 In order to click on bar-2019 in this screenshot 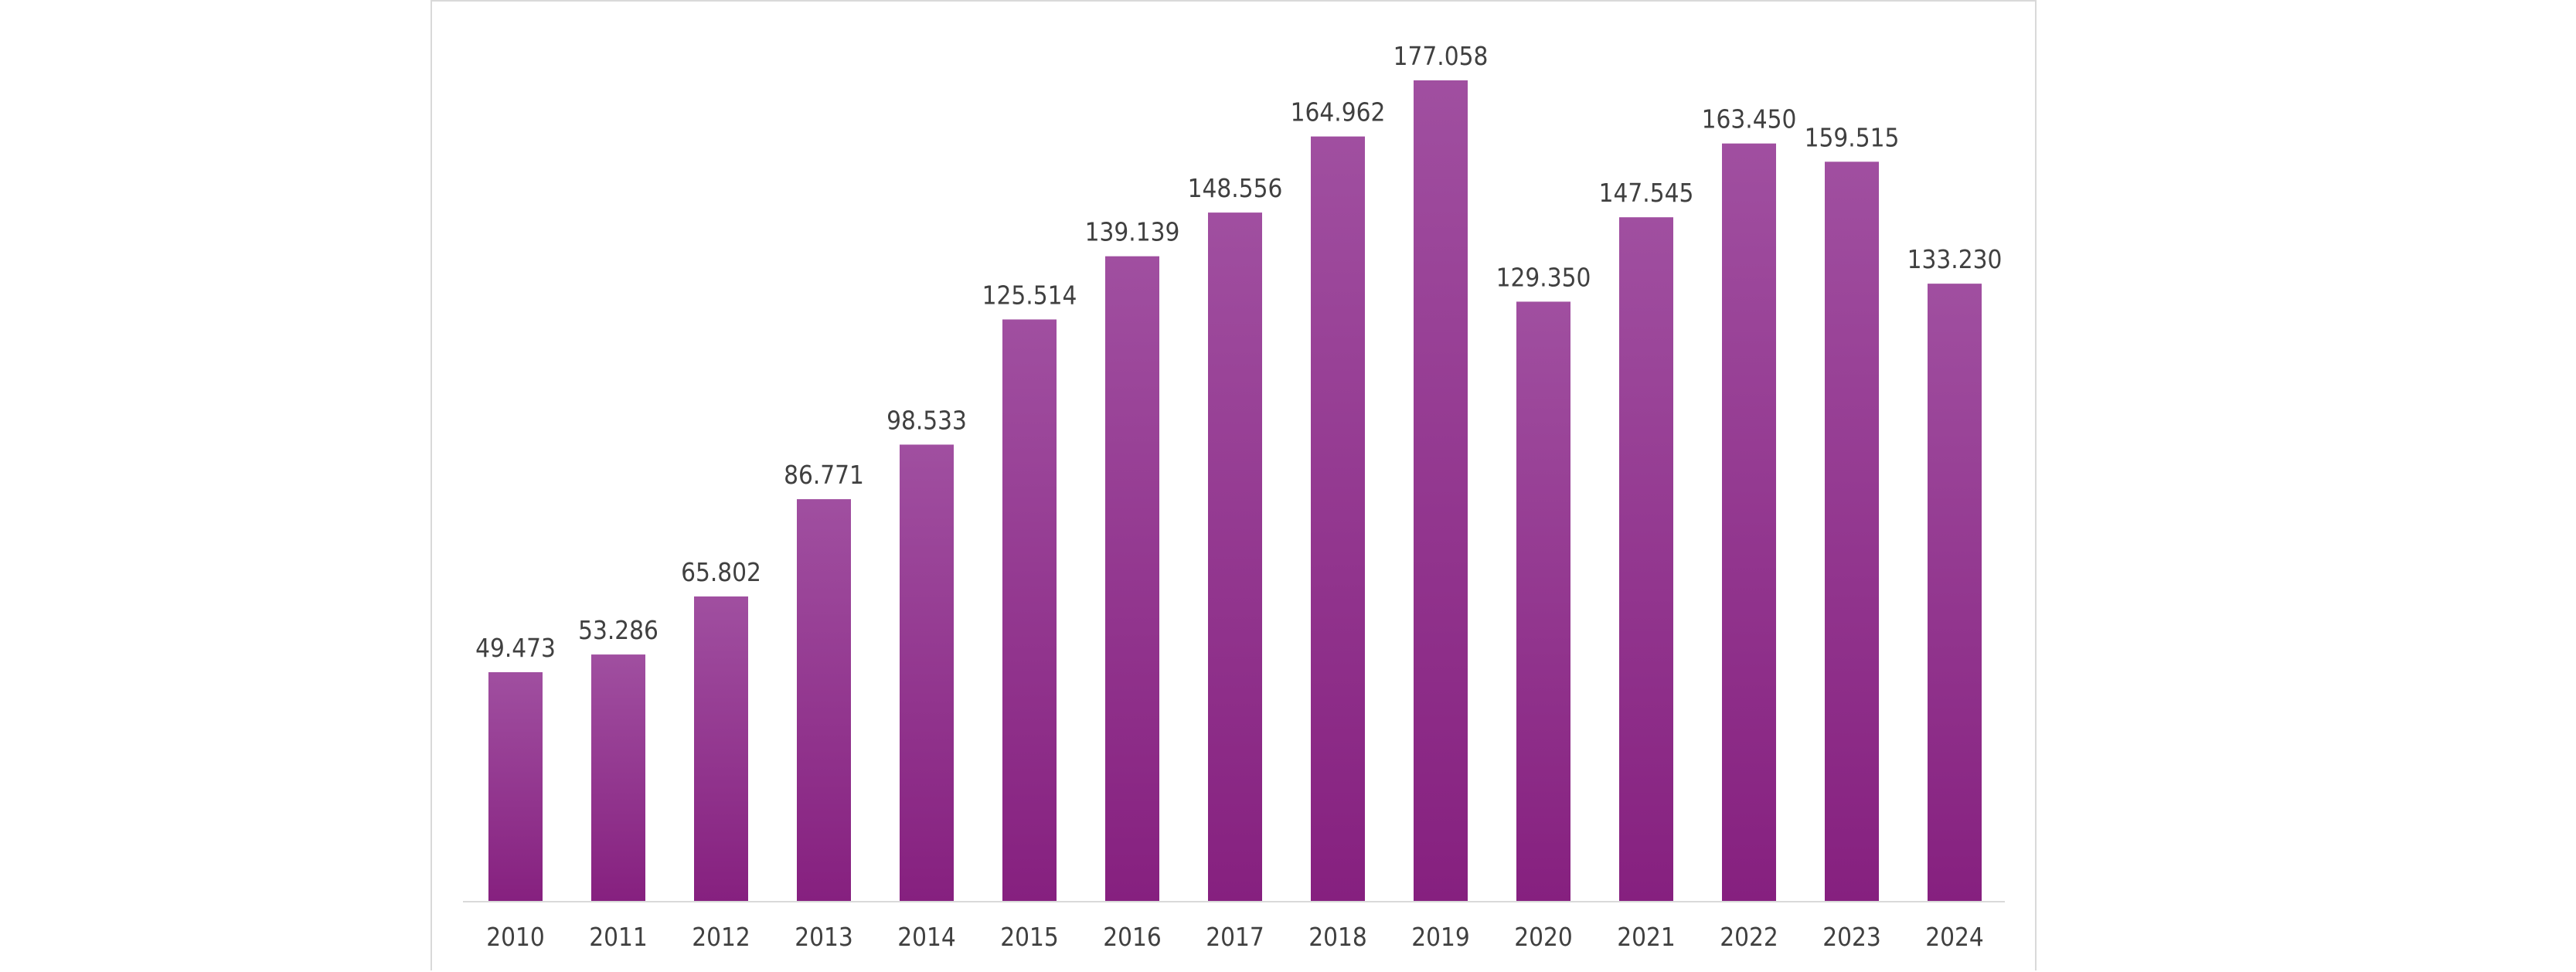, I will do `click(1441, 491)`.